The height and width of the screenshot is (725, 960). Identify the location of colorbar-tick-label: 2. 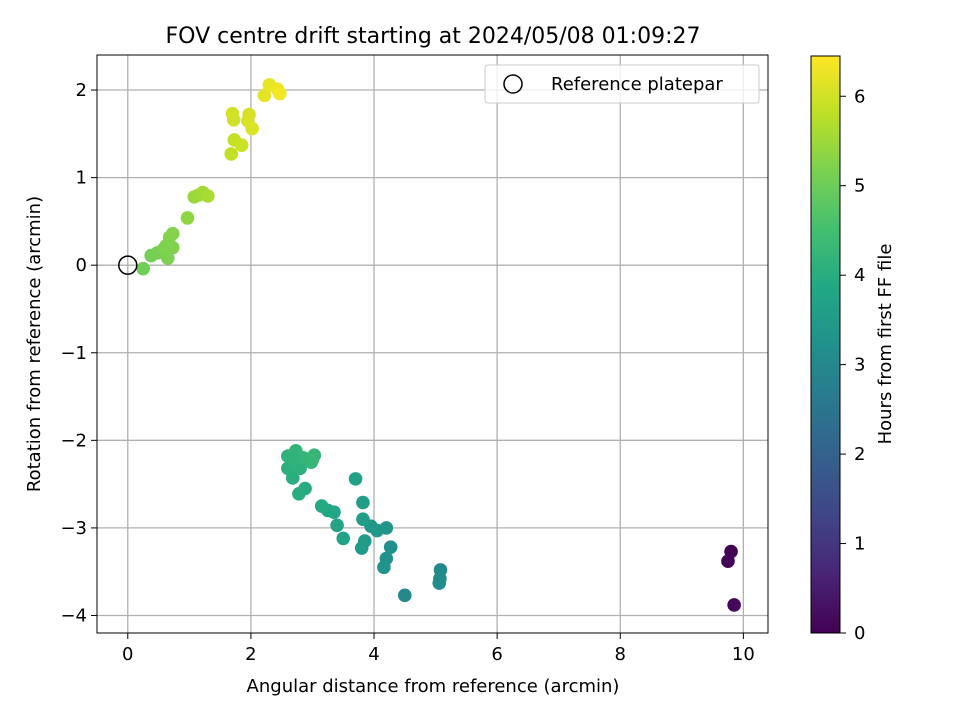
(859, 454).